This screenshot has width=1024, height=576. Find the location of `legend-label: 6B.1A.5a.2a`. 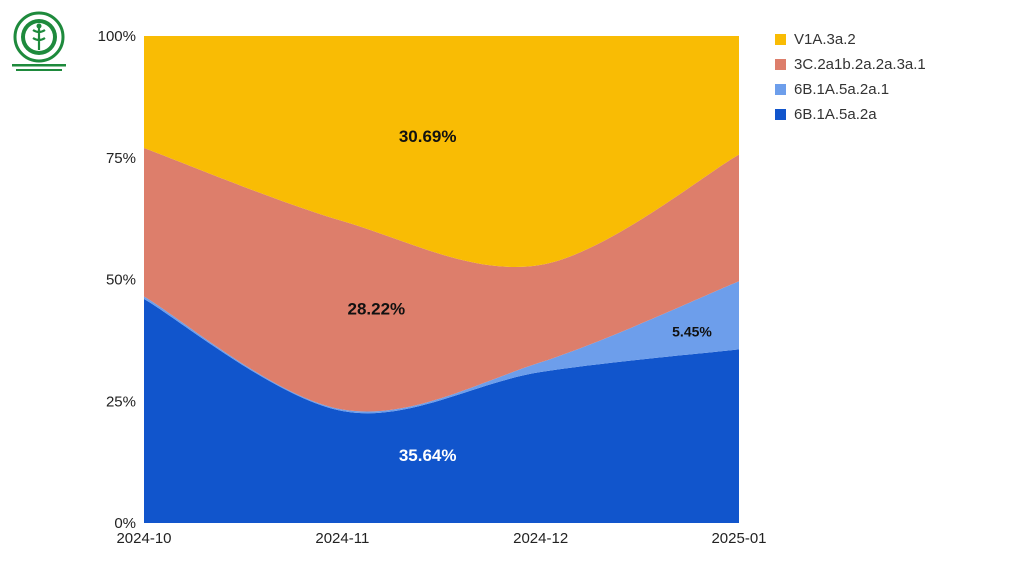

legend-label: 6B.1A.5a.2a is located at coordinates (835, 114).